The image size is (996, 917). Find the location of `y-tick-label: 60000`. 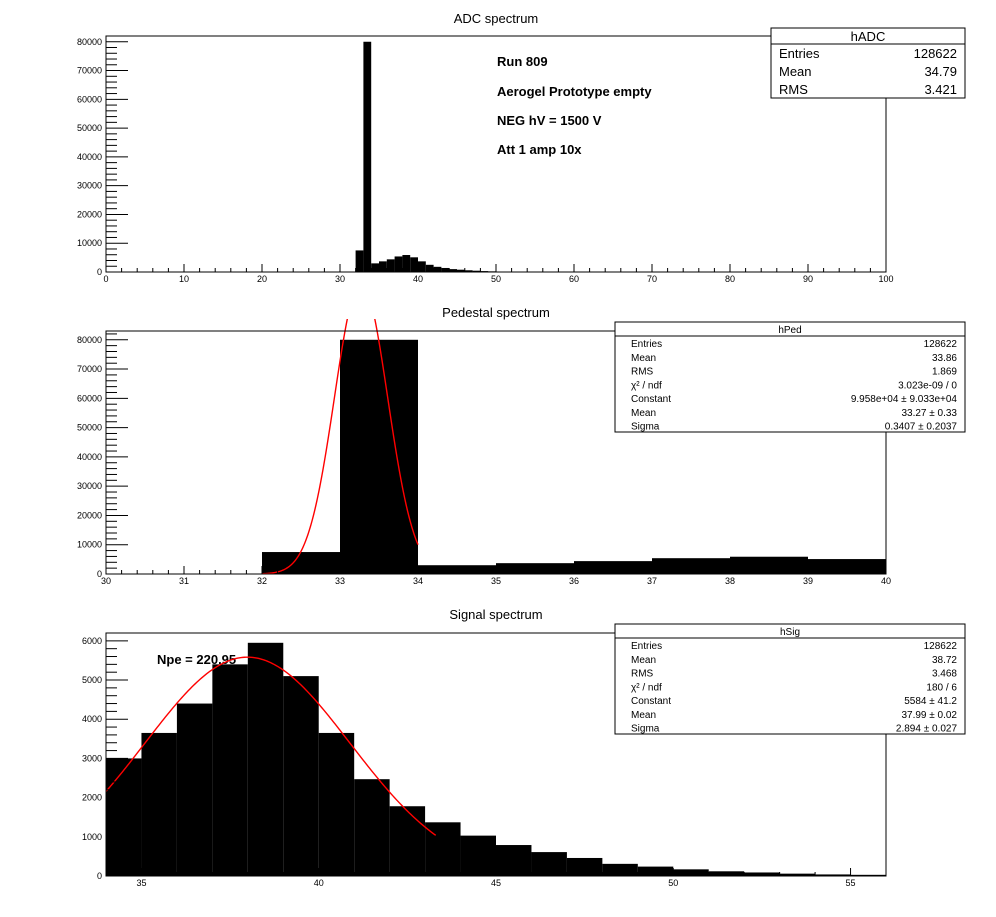

y-tick-label: 60000 is located at coordinates (89, 99).